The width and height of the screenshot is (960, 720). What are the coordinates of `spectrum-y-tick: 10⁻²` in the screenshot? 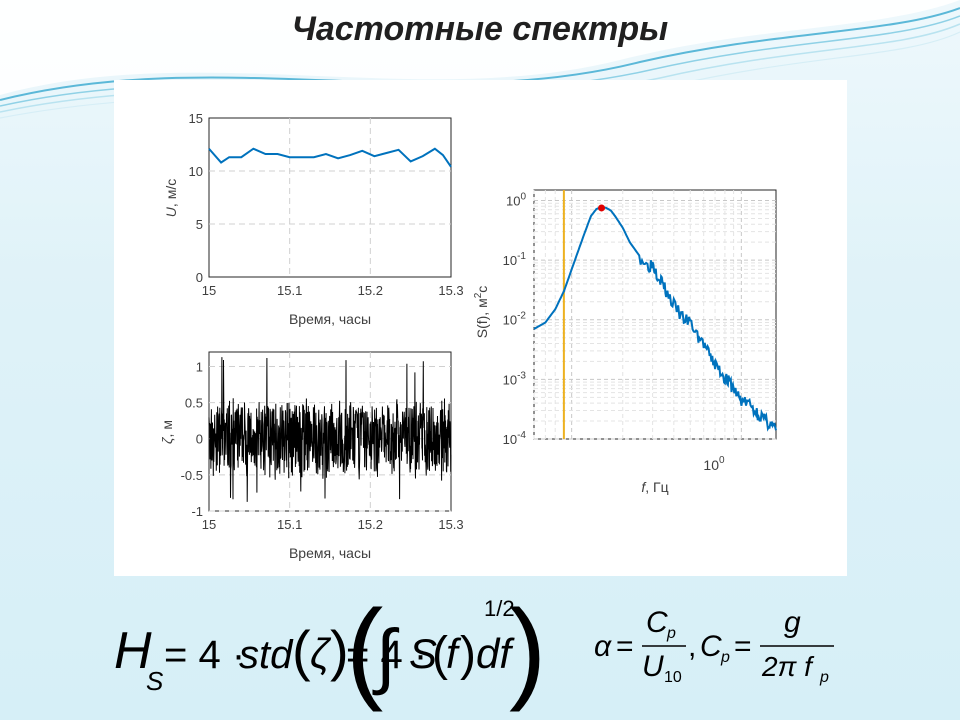 It's located at (515, 319).